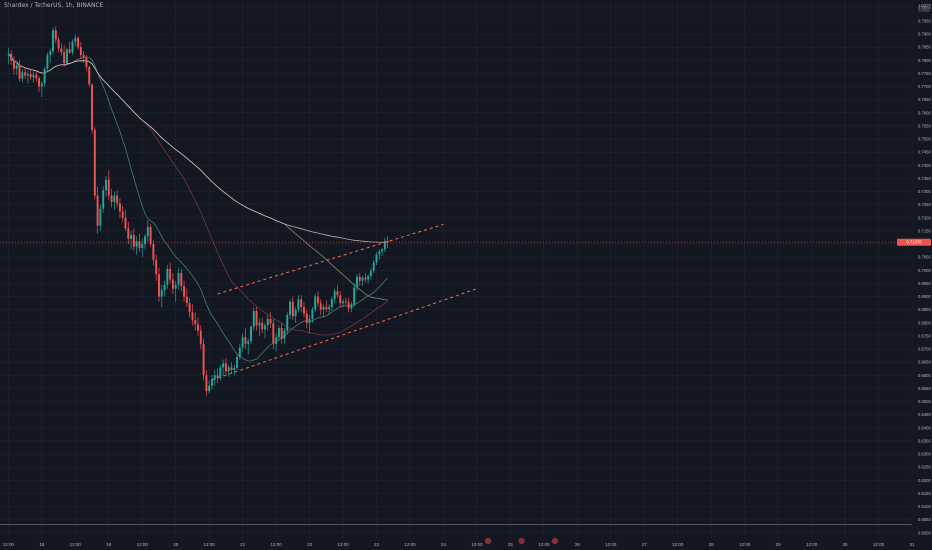 This screenshot has width=932, height=550. Describe the element at coordinates (924, 414) in the screenshot. I see `y-tick-label: 0.6450` at that location.